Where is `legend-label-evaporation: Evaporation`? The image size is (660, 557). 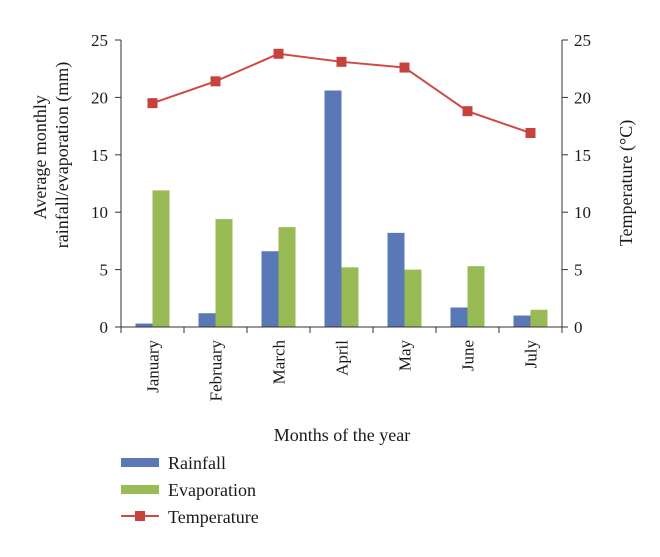 legend-label-evaporation: Evaporation is located at coordinates (212, 490).